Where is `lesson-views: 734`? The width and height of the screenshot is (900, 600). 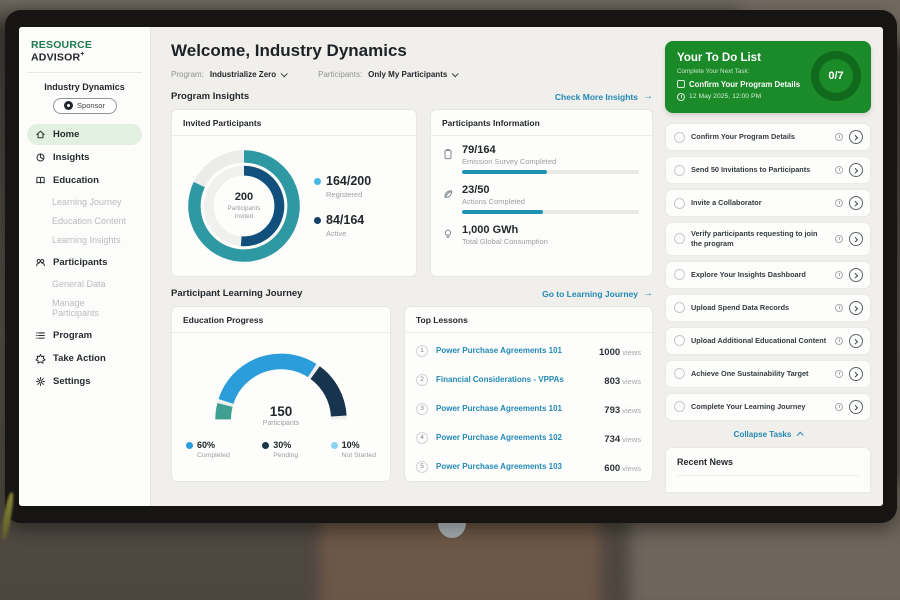
lesson-views: 734 is located at coordinates (612, 439).